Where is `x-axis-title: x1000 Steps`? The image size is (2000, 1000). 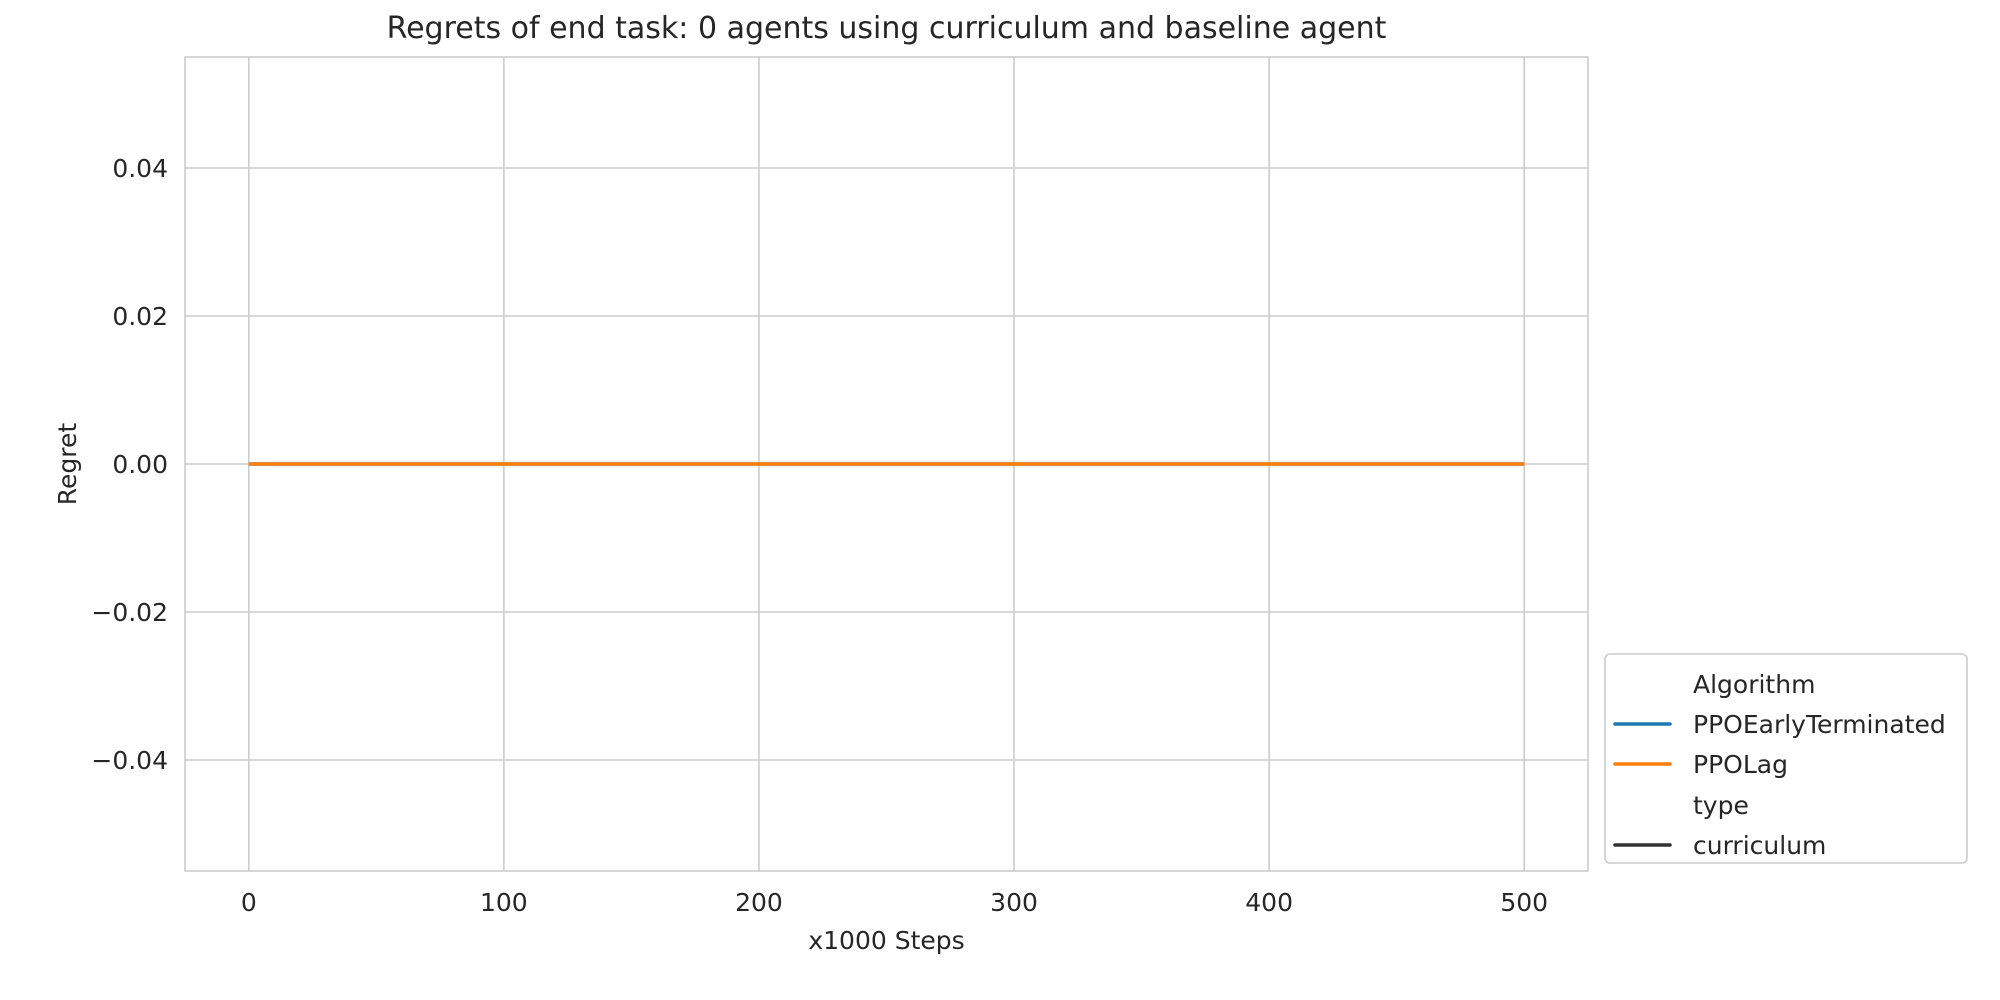 x-axis-title: x1000 Steps is located at coordinates (886, 940).